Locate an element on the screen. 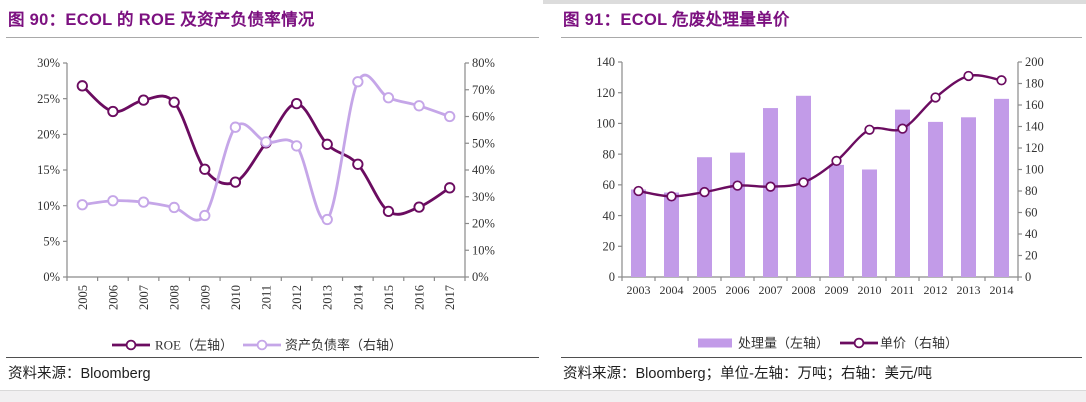  svg-text: 2015 is located at coordinates (389, 297).